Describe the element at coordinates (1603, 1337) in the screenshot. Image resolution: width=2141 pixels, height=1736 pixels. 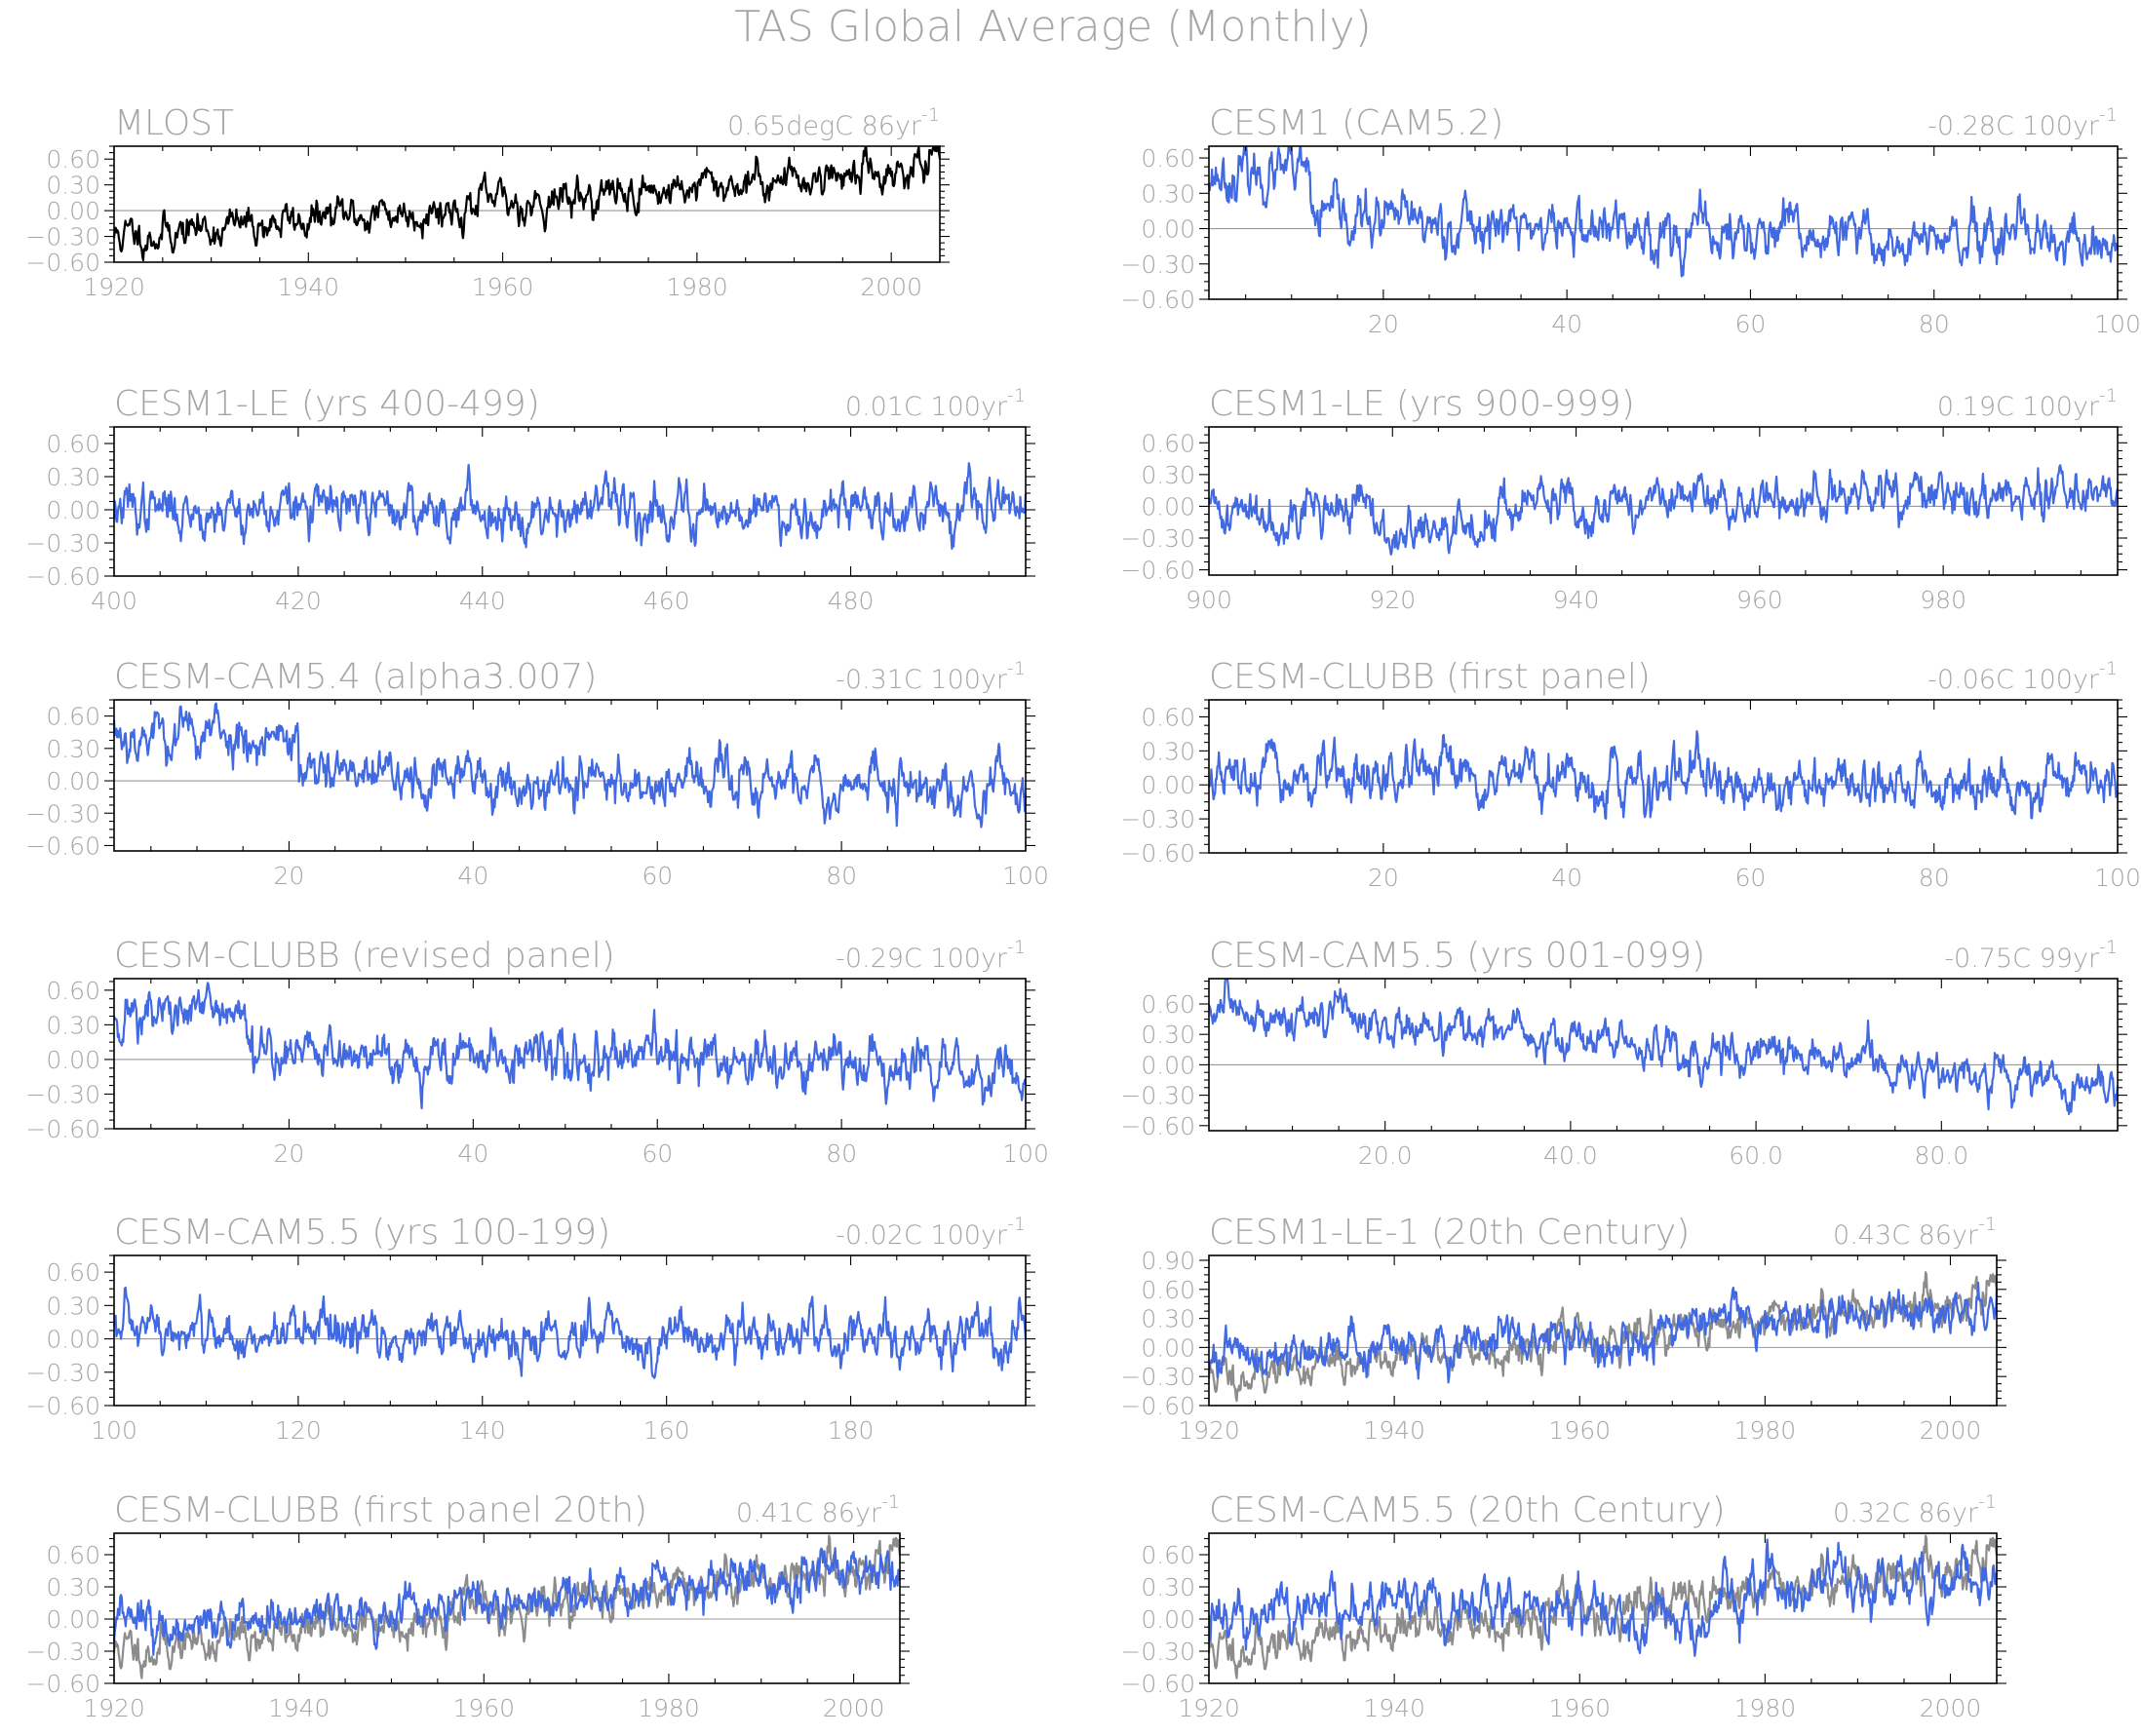
I see `series-line-observed_overlay` at that location.